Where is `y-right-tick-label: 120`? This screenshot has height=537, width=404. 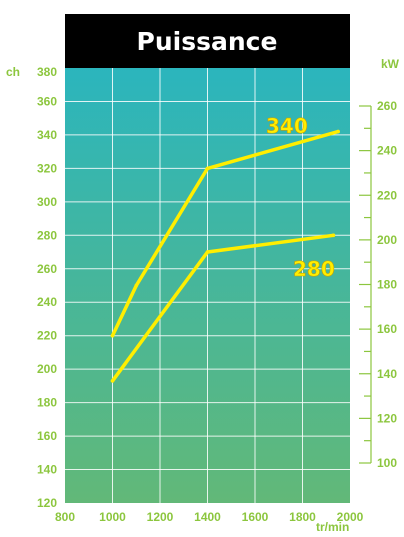
y-right-tick-label: 120 is located at coordinates (387, 418).